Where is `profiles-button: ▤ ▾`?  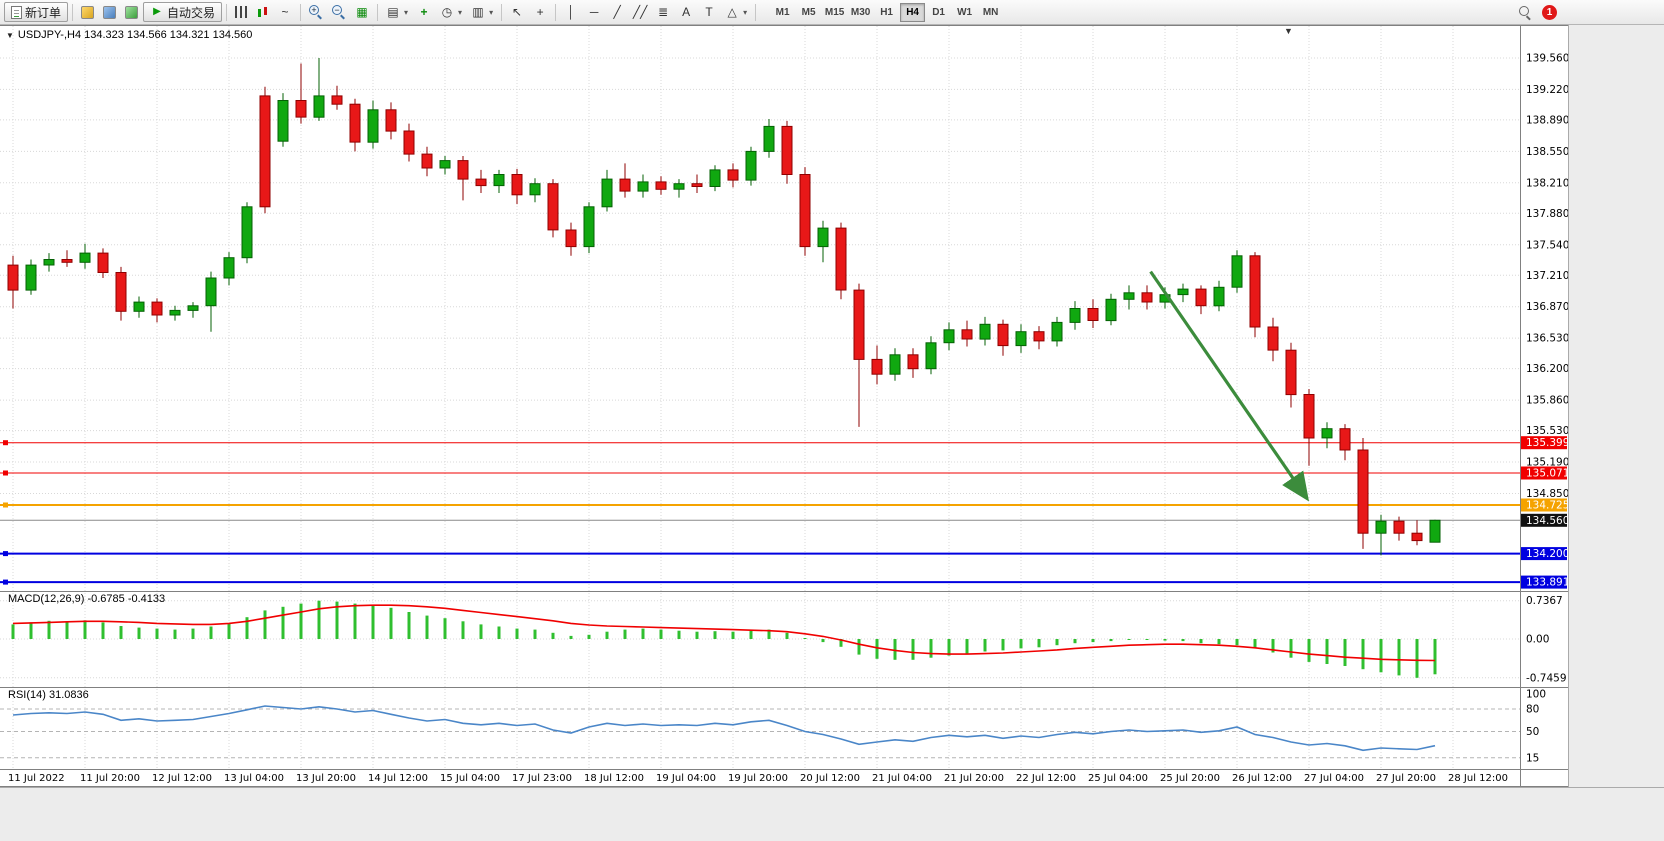 profiles-button: ▤ ▾ is located at coordinates (397, 12).